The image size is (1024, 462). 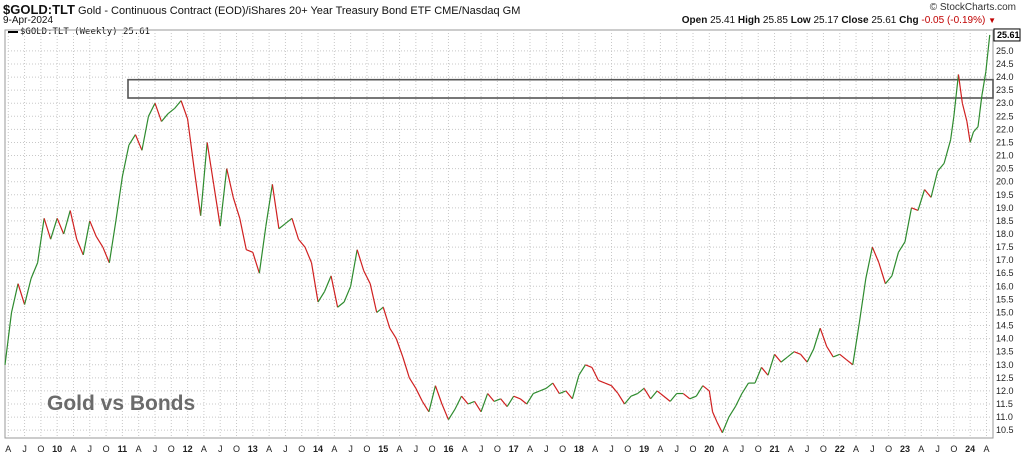 I want to click on close-label: Close, so click(x=855, y=20).